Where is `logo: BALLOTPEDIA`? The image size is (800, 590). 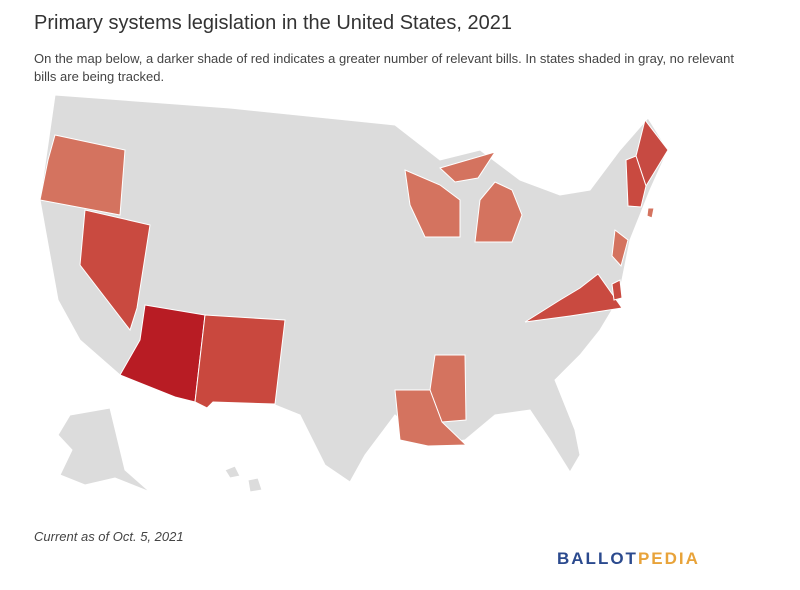
logo: BALLOTPEDIA is located at coordinates (628, 559).